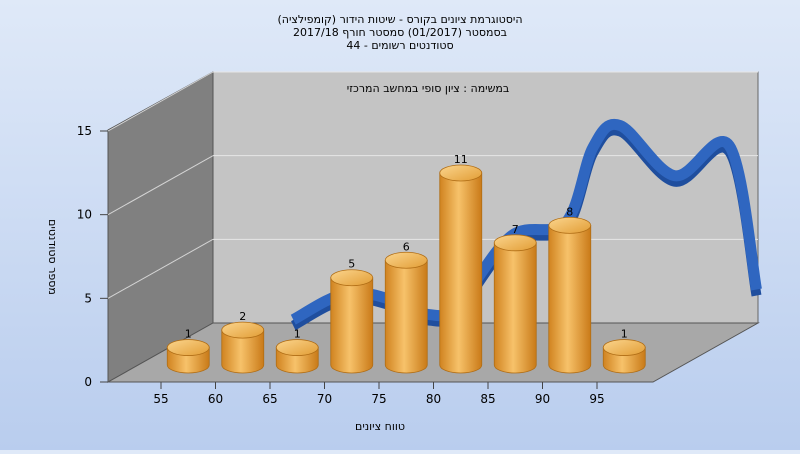 This screenshot has width=800, height=454. What do you see at coordinates (84, 215) in the screenshot?
I see `y-tick-label: 10` at bounding box center [84, 215].